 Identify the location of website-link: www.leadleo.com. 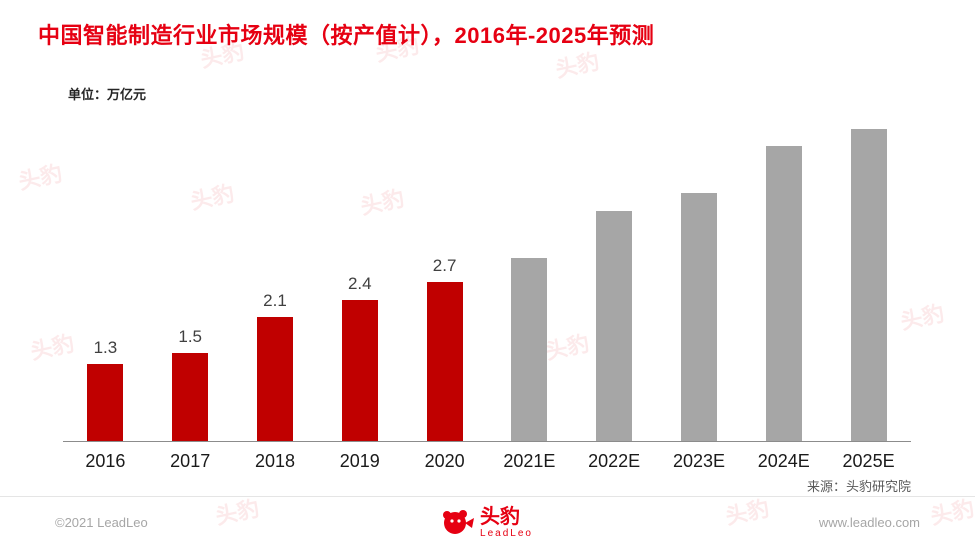
(869, 522).